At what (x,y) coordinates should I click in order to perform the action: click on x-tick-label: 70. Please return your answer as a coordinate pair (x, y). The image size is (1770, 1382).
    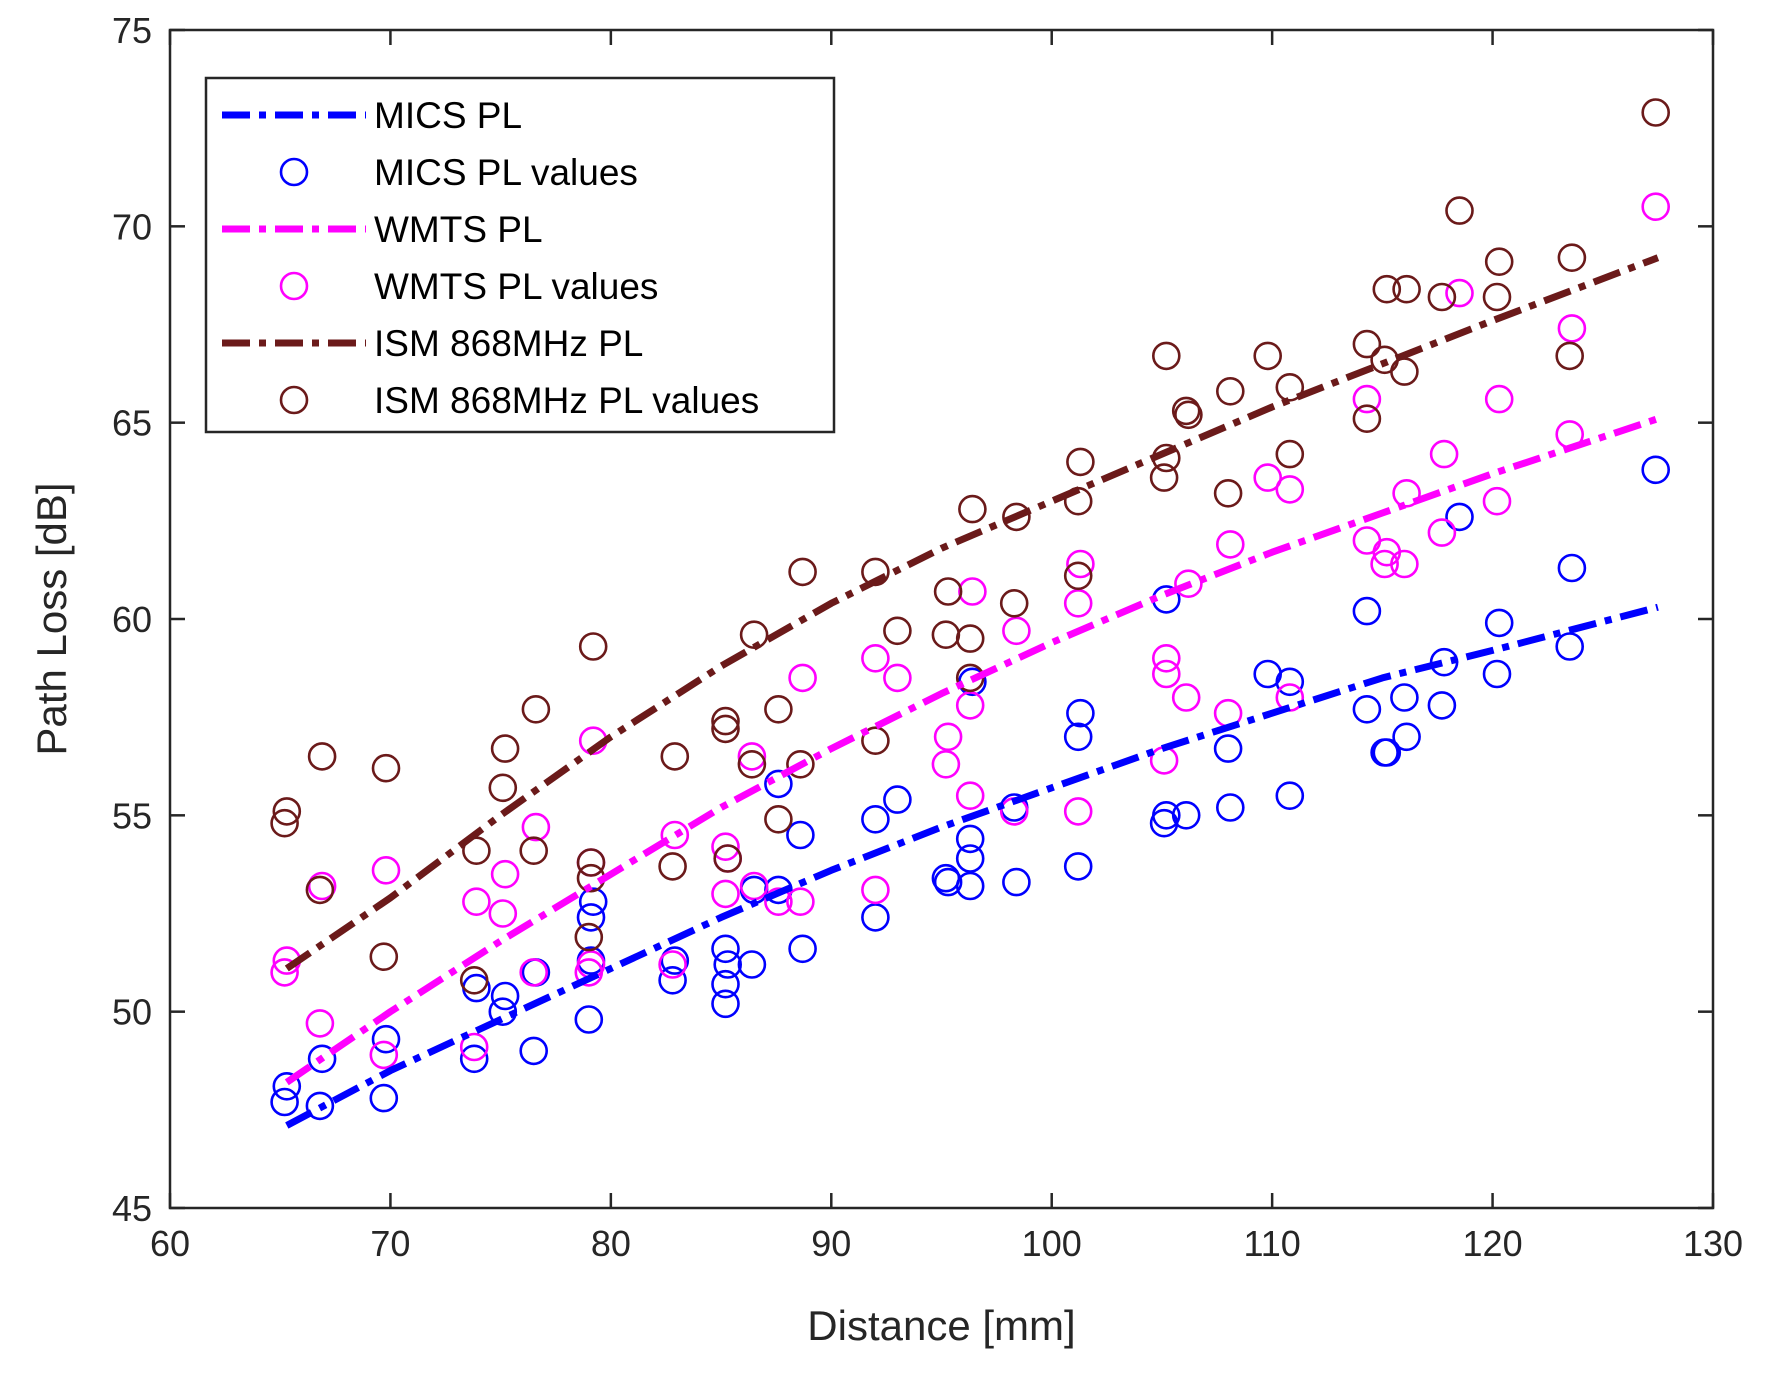
    Looking at the image, I should click on (390, 1243).